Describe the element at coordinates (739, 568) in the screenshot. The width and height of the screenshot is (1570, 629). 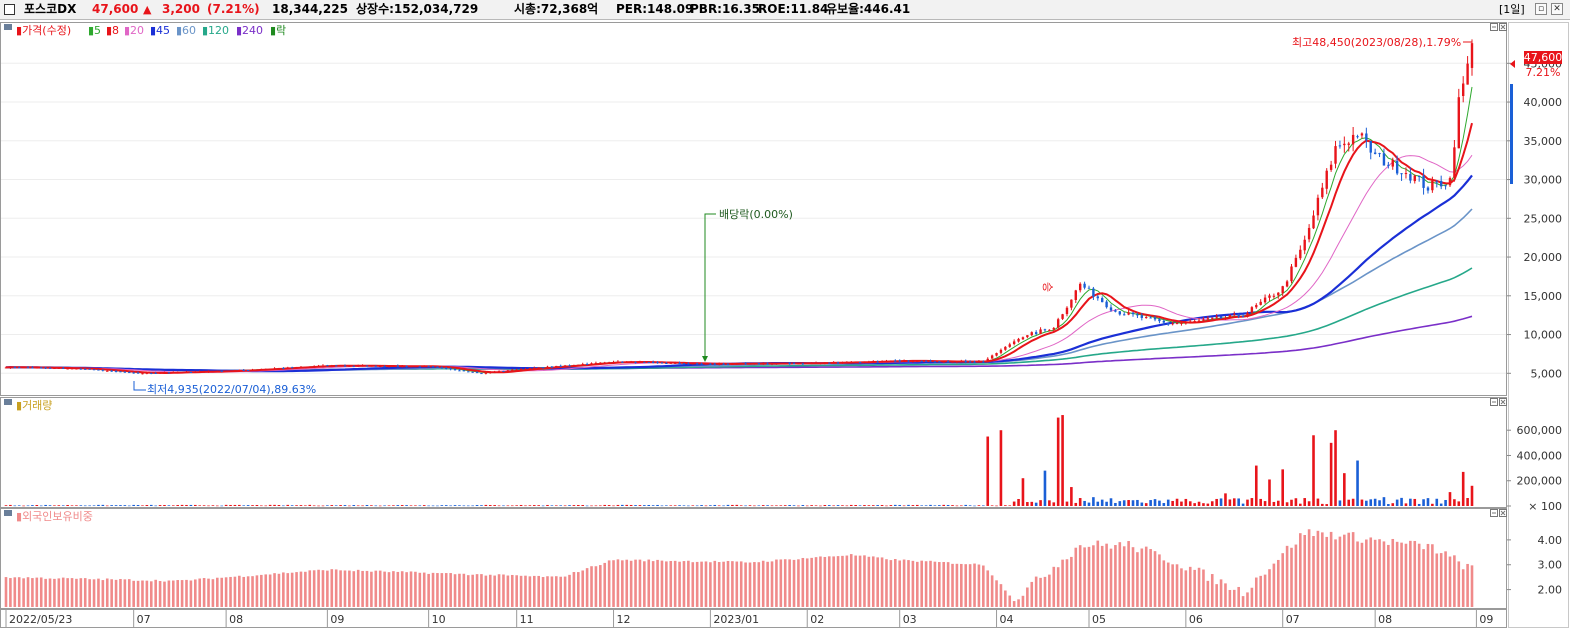
I see `foreign-holding-bars` at that location.